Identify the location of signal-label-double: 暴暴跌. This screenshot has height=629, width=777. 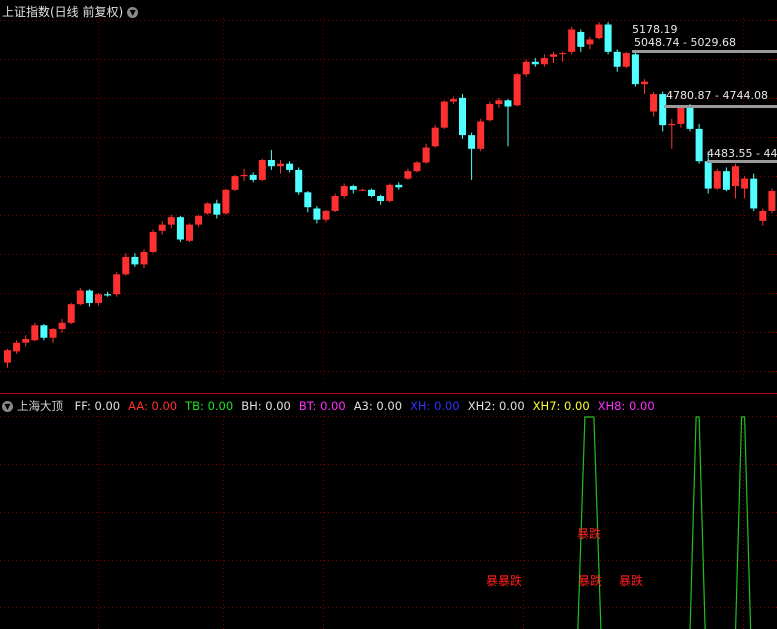
(504, 581).